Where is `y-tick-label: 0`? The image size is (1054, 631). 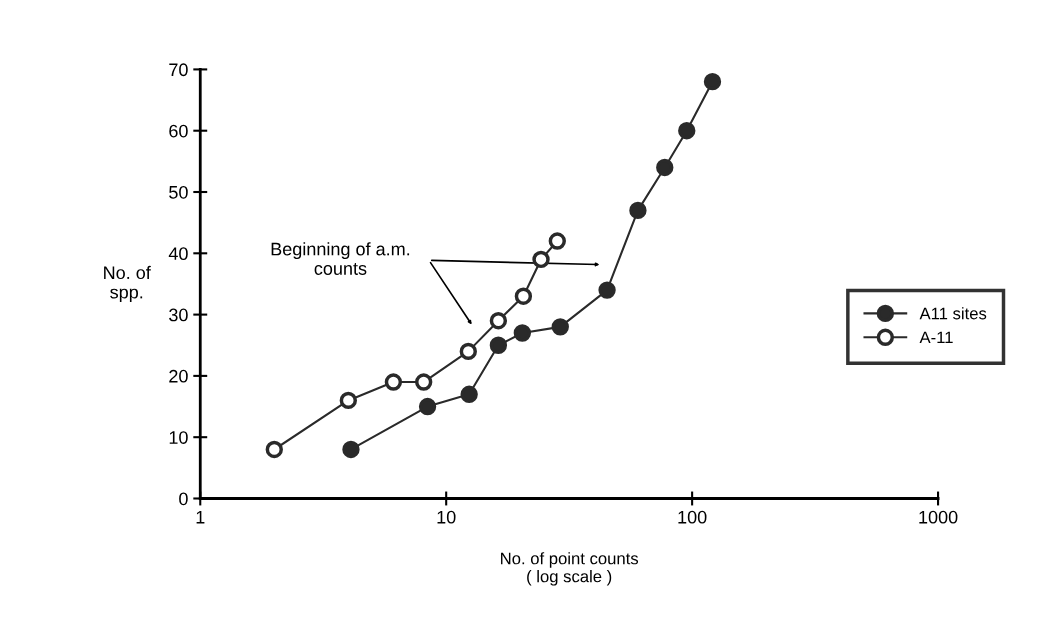
y-tick-label: 0 is located at coordinates (183, 499).